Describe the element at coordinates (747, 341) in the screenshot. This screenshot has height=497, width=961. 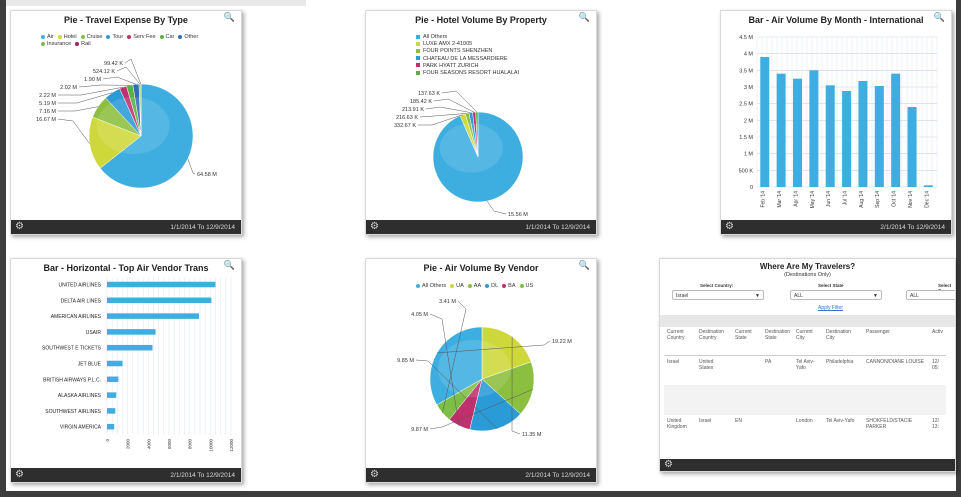
I see `column-header: Current State` at that location.